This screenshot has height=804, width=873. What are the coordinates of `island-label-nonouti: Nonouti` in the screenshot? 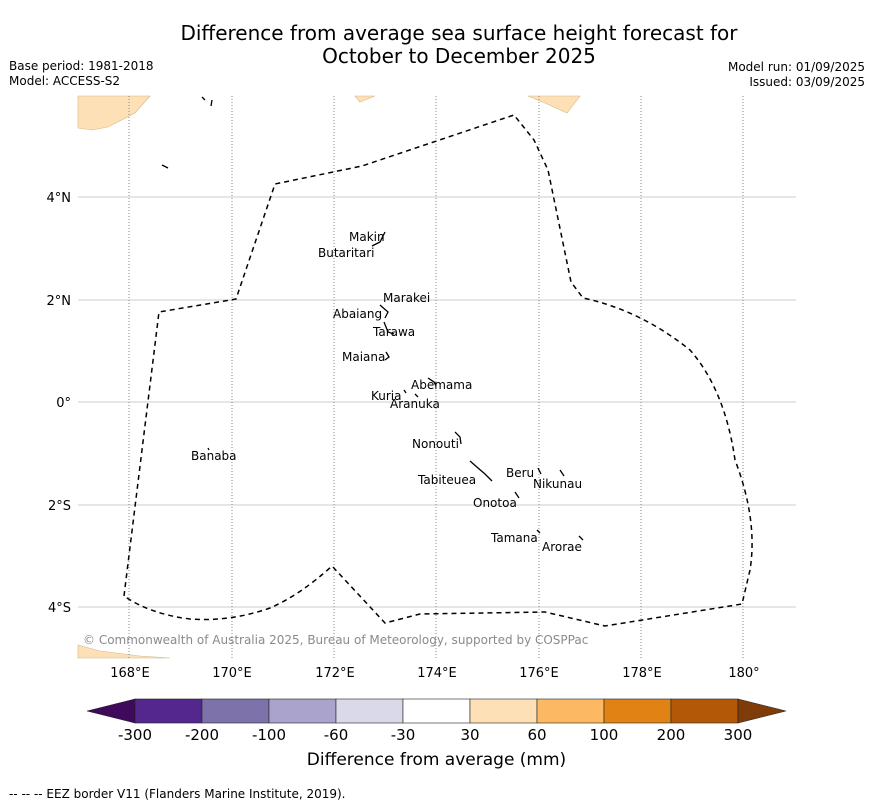 It's located at (435, 444).